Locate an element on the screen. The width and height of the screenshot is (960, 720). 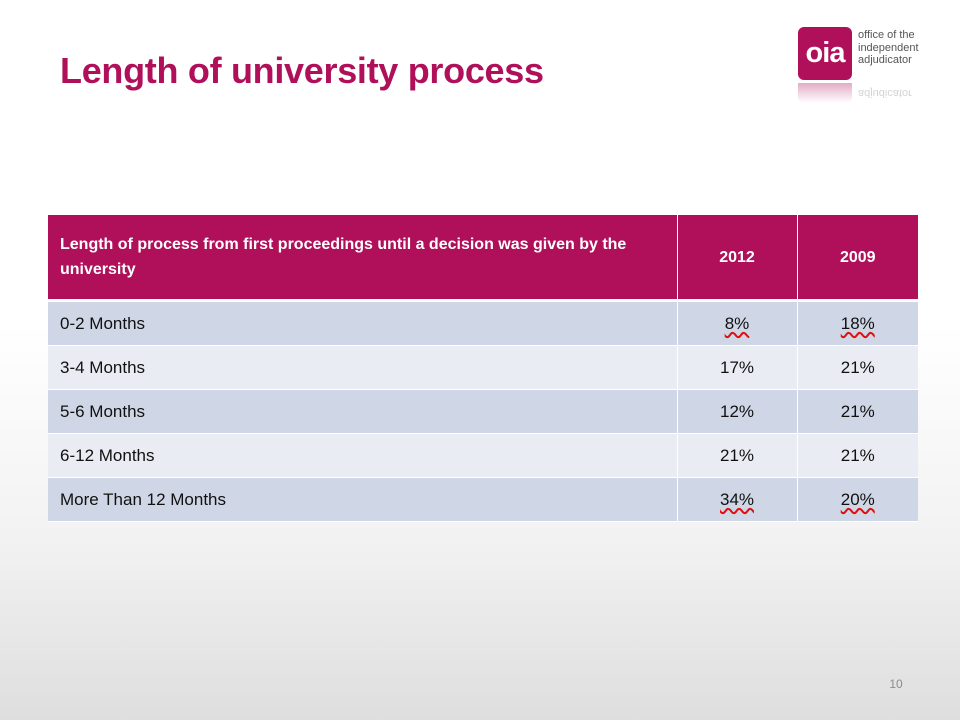
slide-title: Length of university process is located at coordinates (302, 70).